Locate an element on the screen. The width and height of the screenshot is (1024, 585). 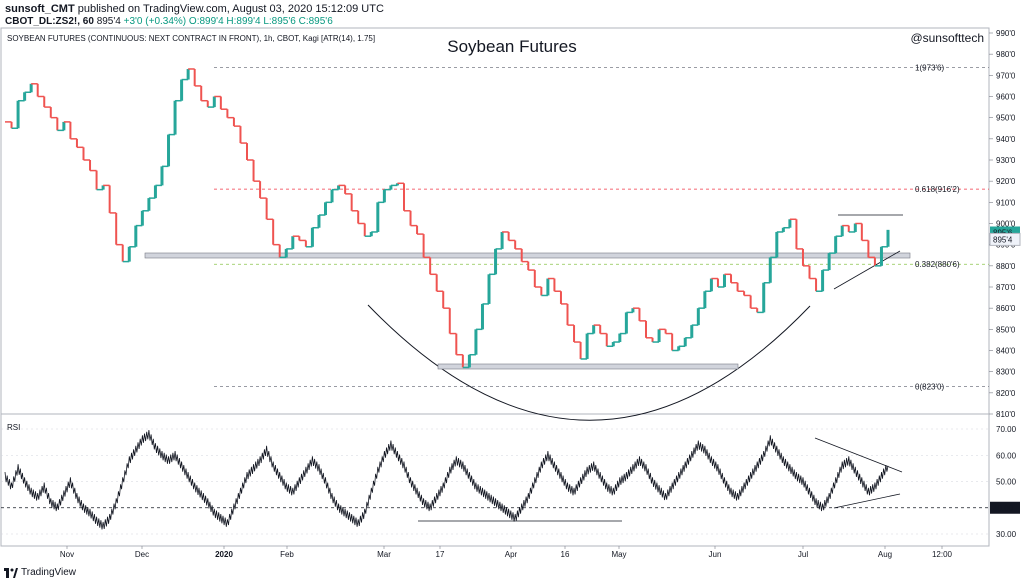
price-tick-label: 960'0 is located at coordinates (1006, 97).